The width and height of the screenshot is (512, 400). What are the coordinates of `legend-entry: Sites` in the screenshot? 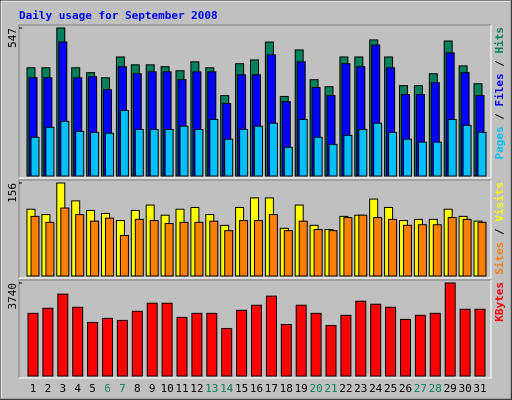 It's located at (499, 258).